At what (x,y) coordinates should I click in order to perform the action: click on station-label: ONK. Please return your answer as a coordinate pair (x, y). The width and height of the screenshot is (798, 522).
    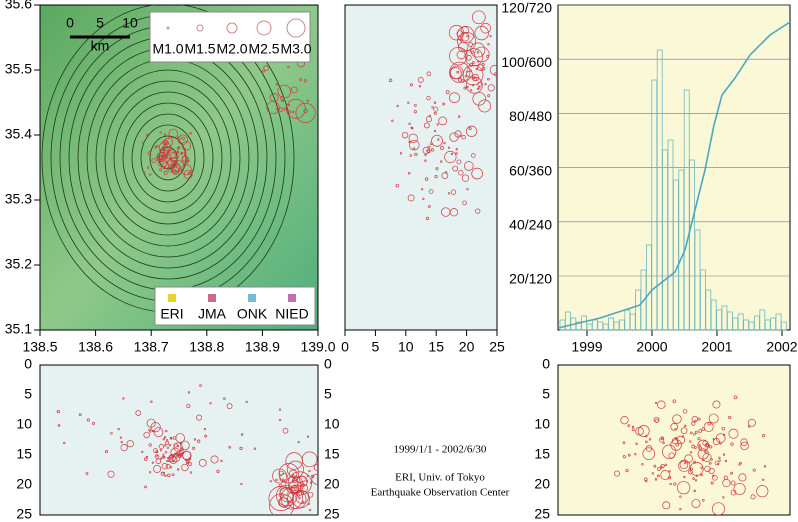
    Looking at the image, I should click on (252, 314).